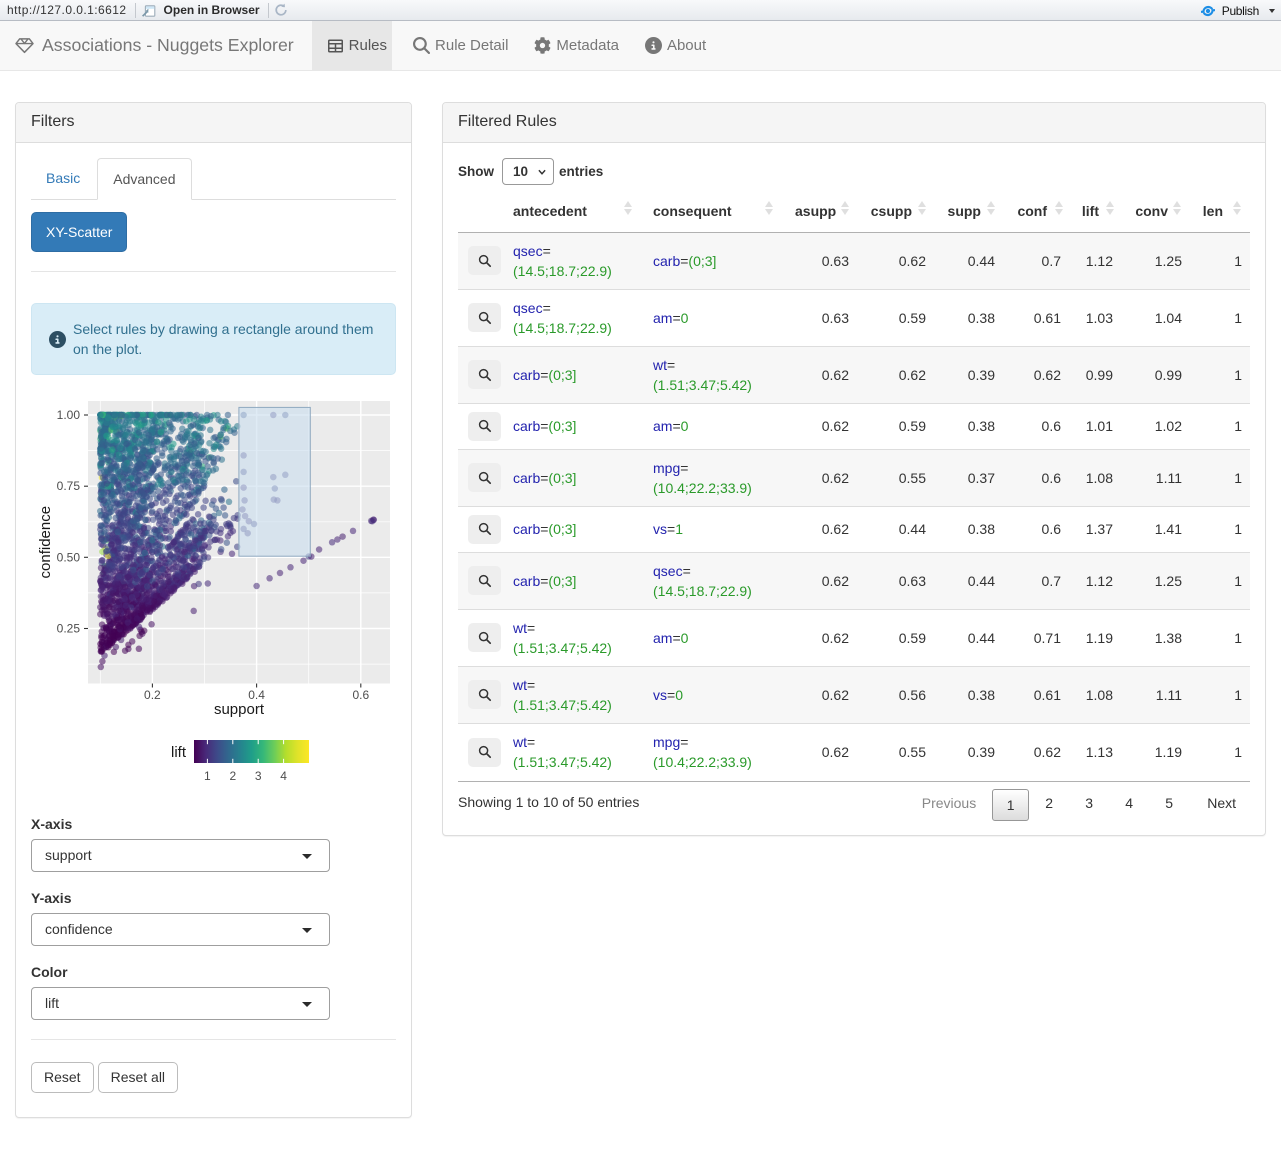 The image size is (1281, 1167). What do you see at coordinates (69, 486) in the screenshot?
I see `svg-text: 0.75` at bounding box center [69, 486].